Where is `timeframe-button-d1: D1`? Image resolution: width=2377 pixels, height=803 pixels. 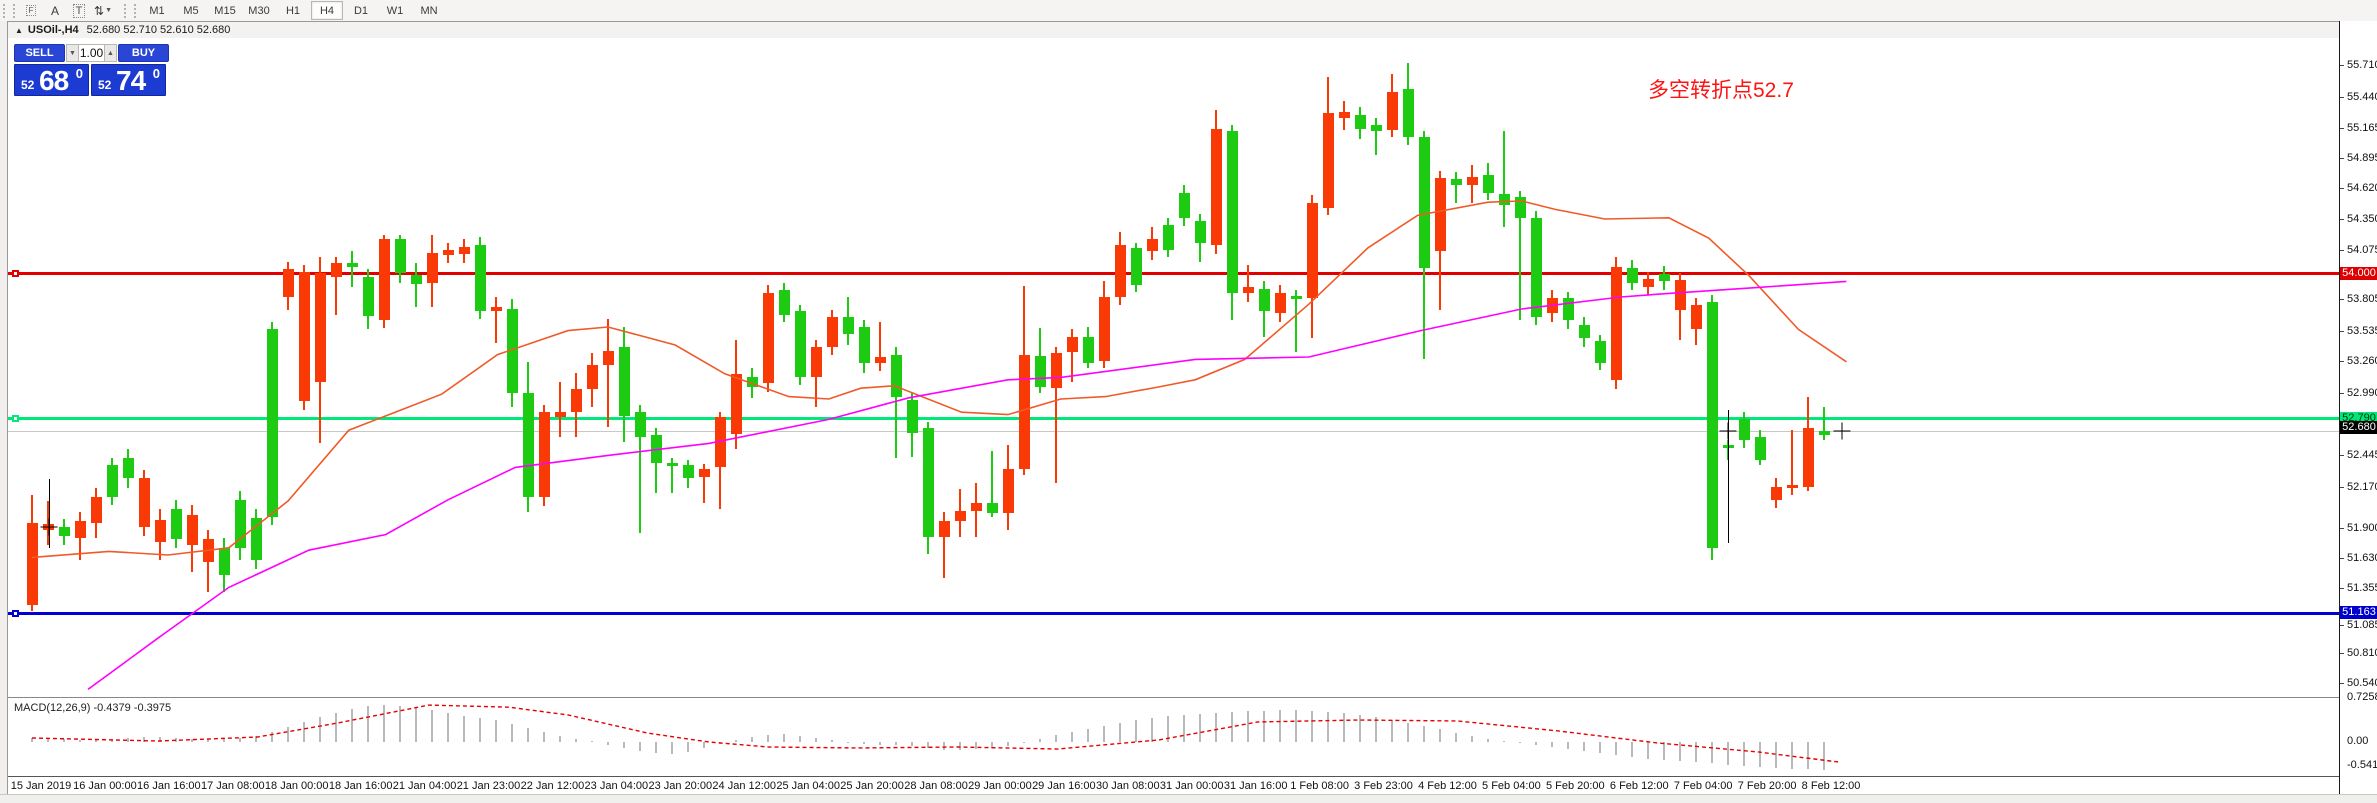 timeframe-button-d1: D1 is located at coordinates (361, 10).